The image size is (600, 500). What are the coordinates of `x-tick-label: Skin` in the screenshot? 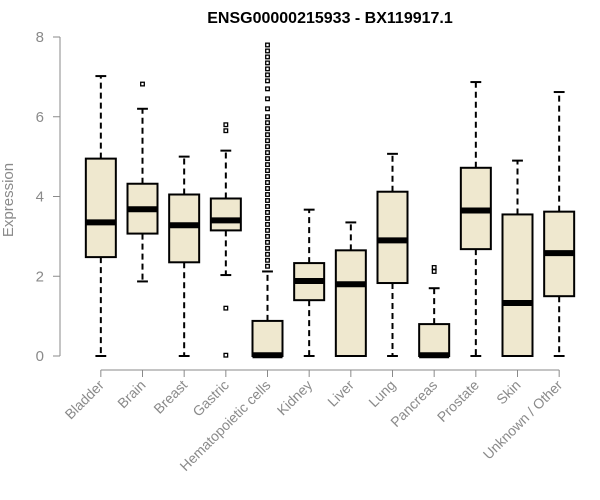 It's located at (508, 392).